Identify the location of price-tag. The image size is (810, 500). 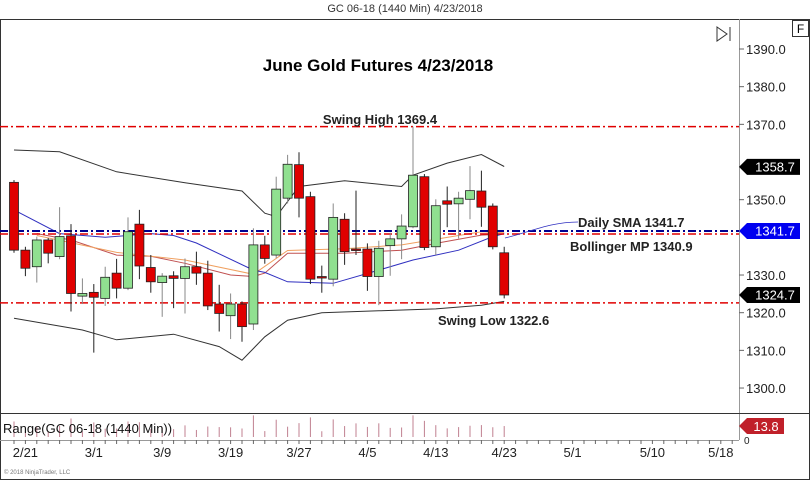
(769, 166).